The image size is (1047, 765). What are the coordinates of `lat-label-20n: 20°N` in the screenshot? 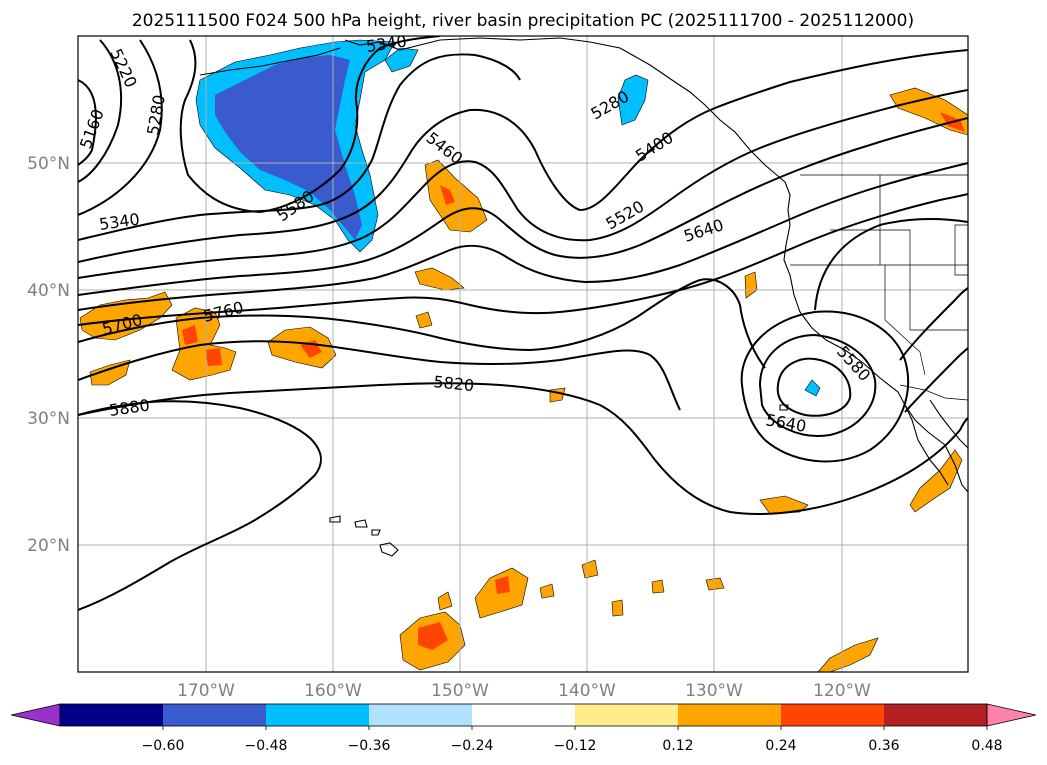 It's located at (48, 546).